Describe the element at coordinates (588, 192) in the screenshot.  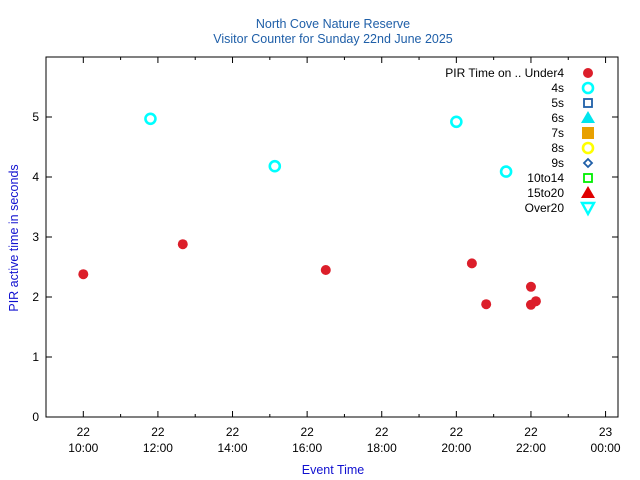
I see `legend-marker-15to20` at that location.